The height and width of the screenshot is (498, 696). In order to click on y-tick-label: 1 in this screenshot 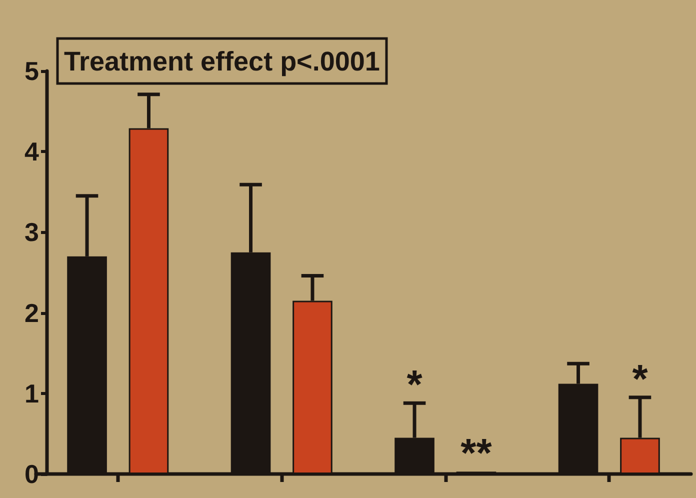, I will do `click(31, 393)`.